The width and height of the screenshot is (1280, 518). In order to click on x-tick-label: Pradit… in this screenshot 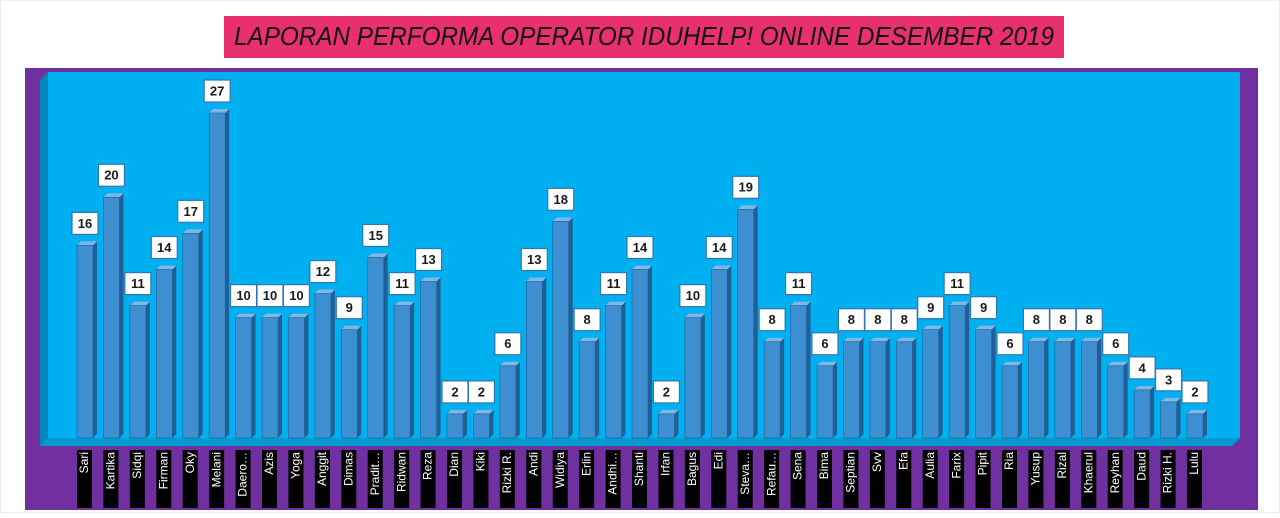, I will do `click(375, 473)`.